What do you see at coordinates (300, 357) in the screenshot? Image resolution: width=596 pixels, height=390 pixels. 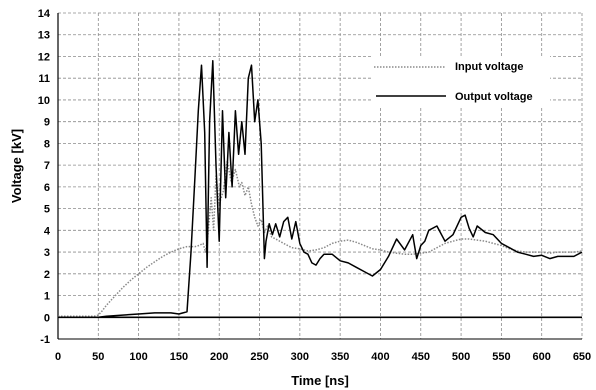 I see `x-tick-label: 300` at bounding box center [300, 357].